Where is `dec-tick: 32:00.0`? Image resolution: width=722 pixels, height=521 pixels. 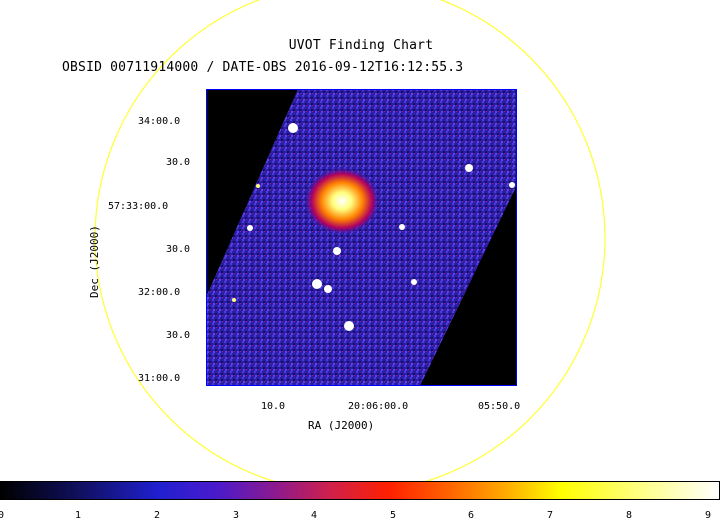 dec-tick: 32:00.0 is located at coordinates (159, 292).